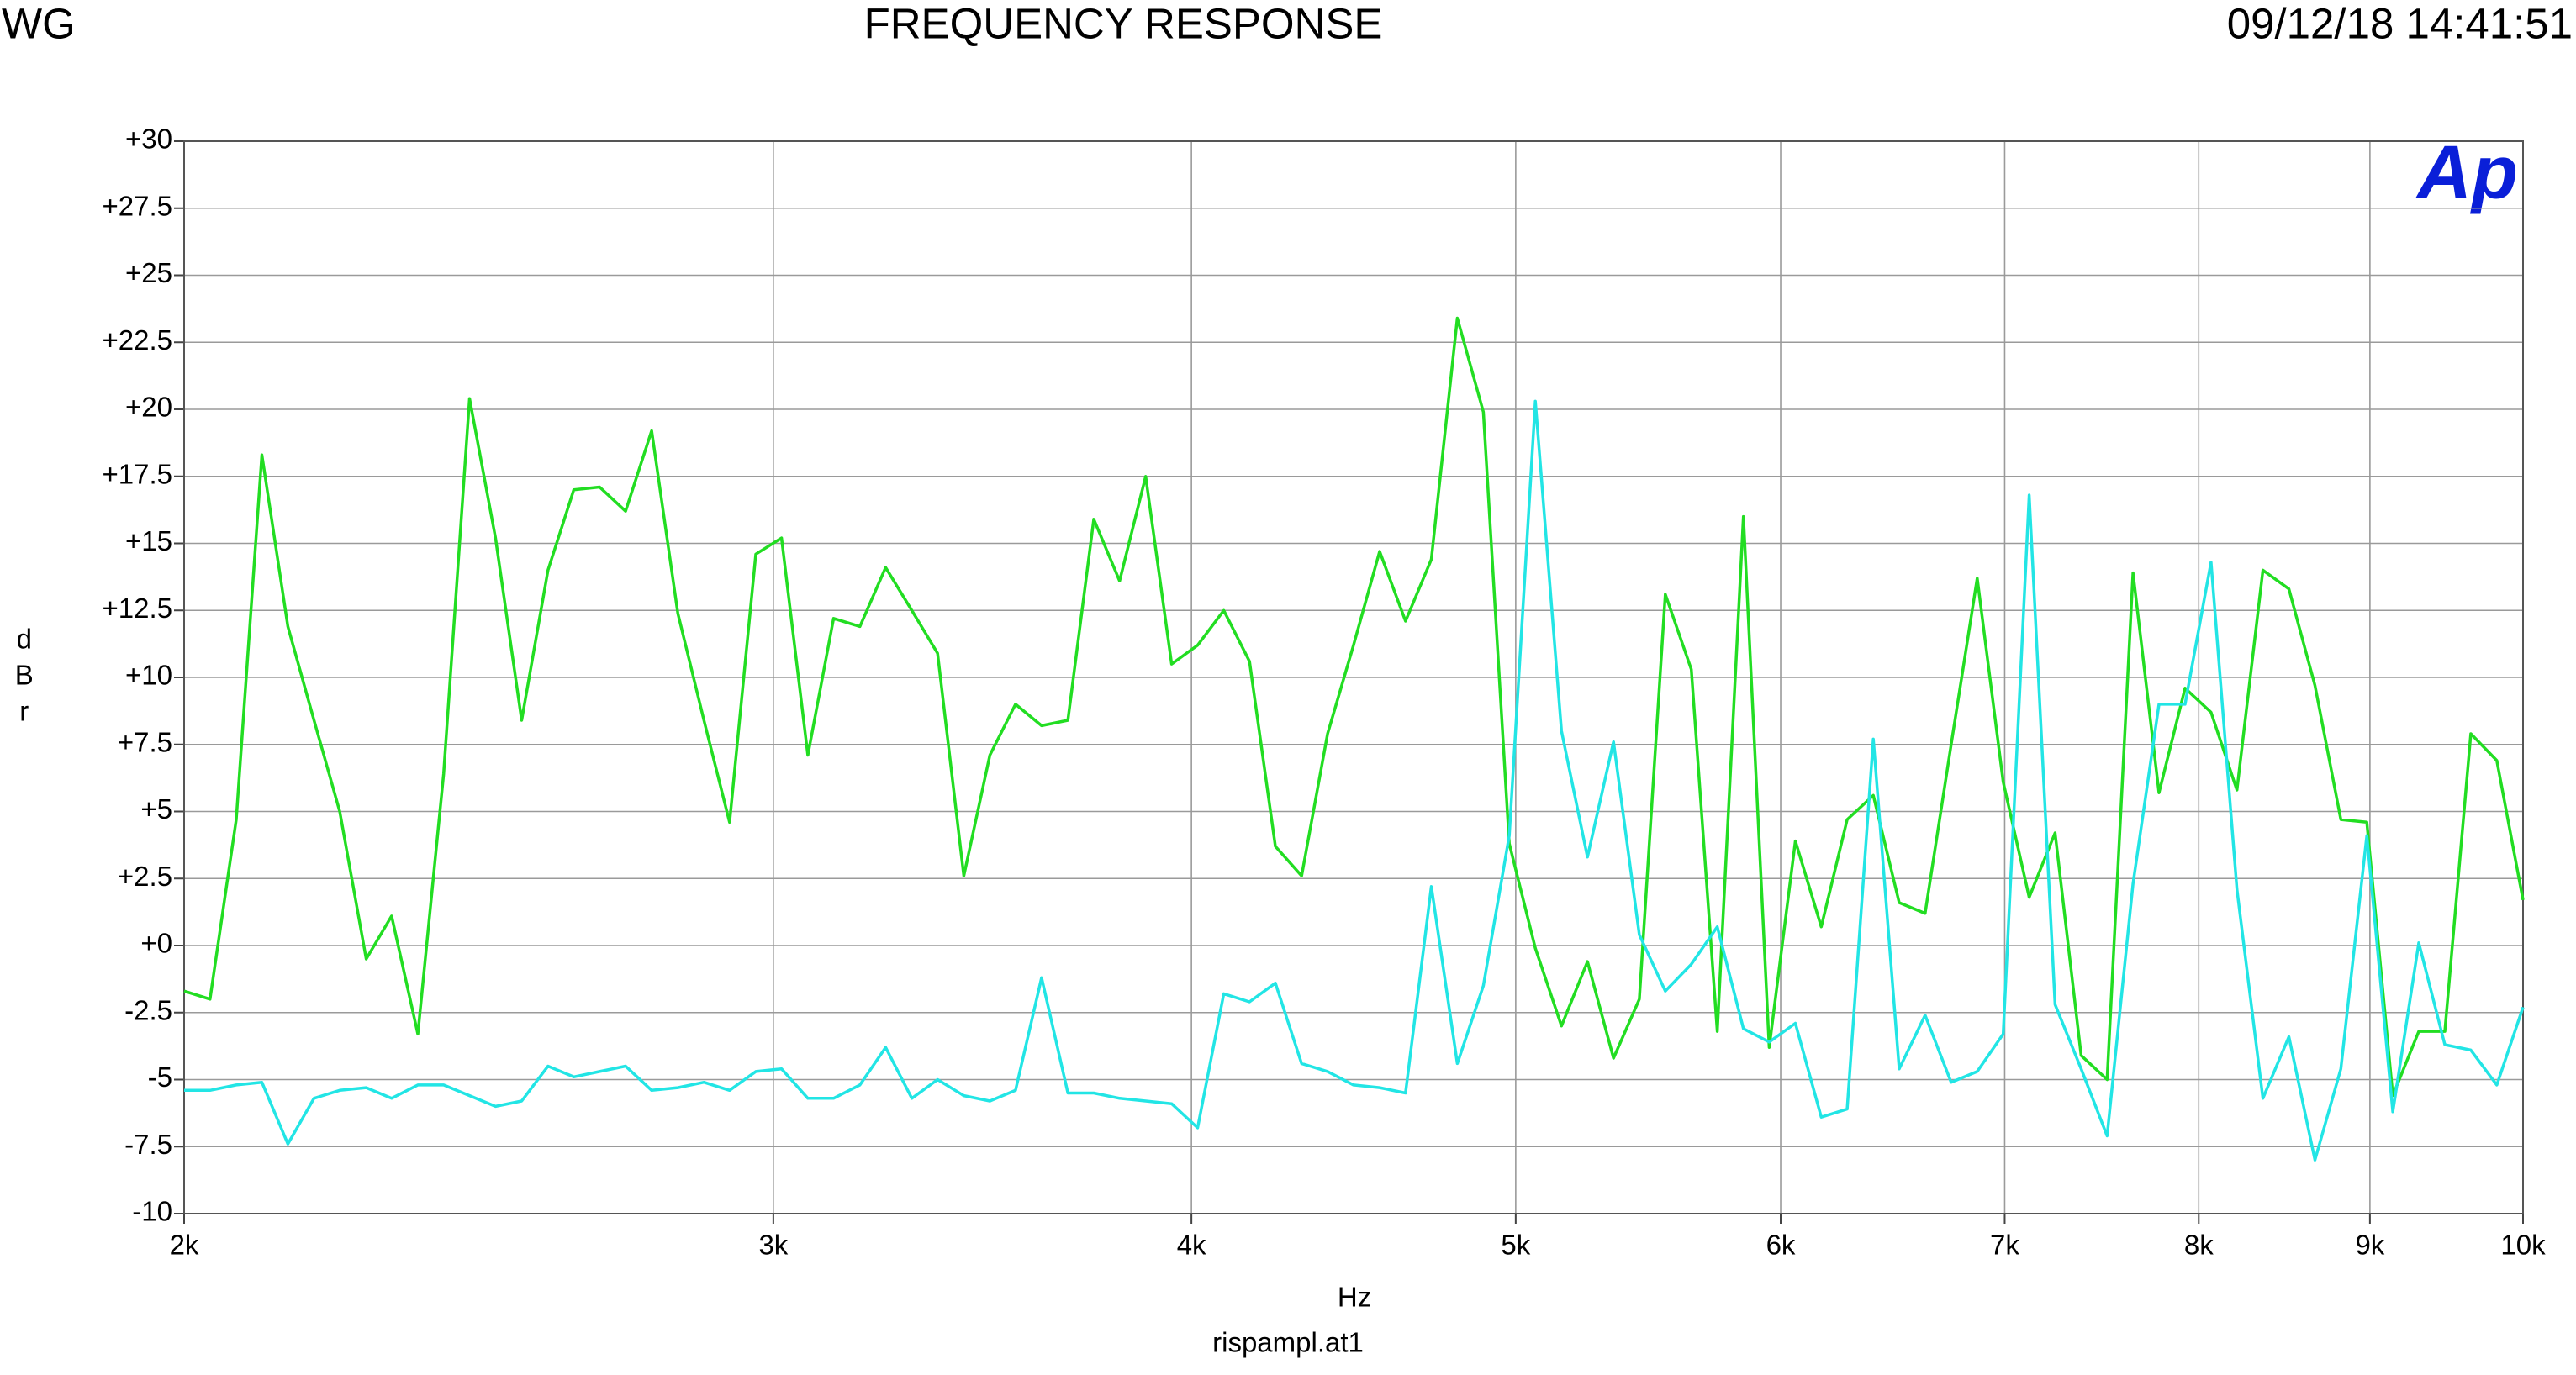  I want to click on y-tick-label: +5, so click(156, 809).